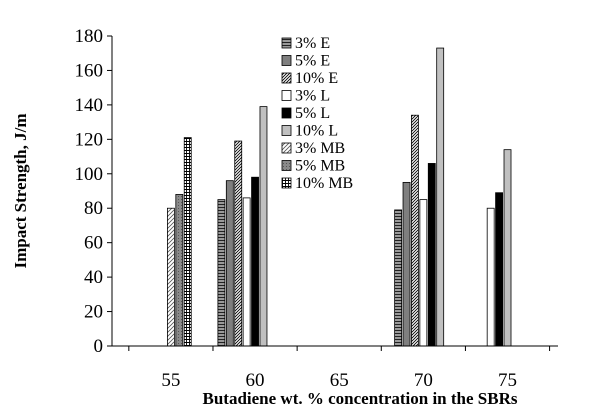  I want to click on x-tick-label: 55, so click(170, 380).